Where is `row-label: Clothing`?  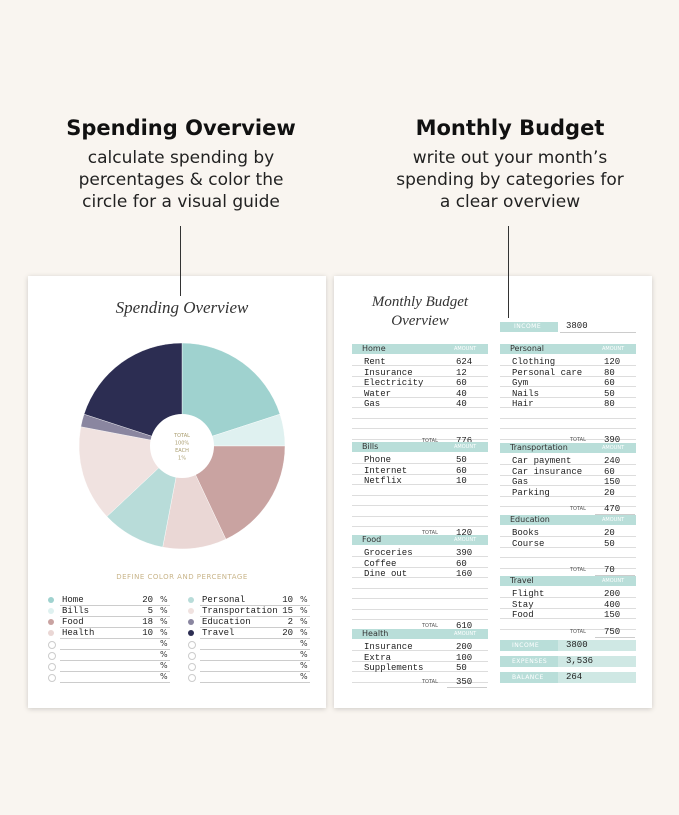 row-label: Clothing is located at coordinates (534, 362).